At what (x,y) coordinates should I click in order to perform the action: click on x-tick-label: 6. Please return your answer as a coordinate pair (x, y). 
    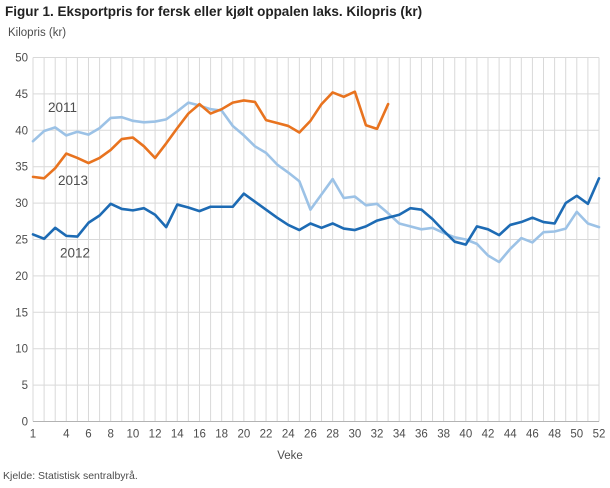
    Looking at the image, I should click on (88, 435).